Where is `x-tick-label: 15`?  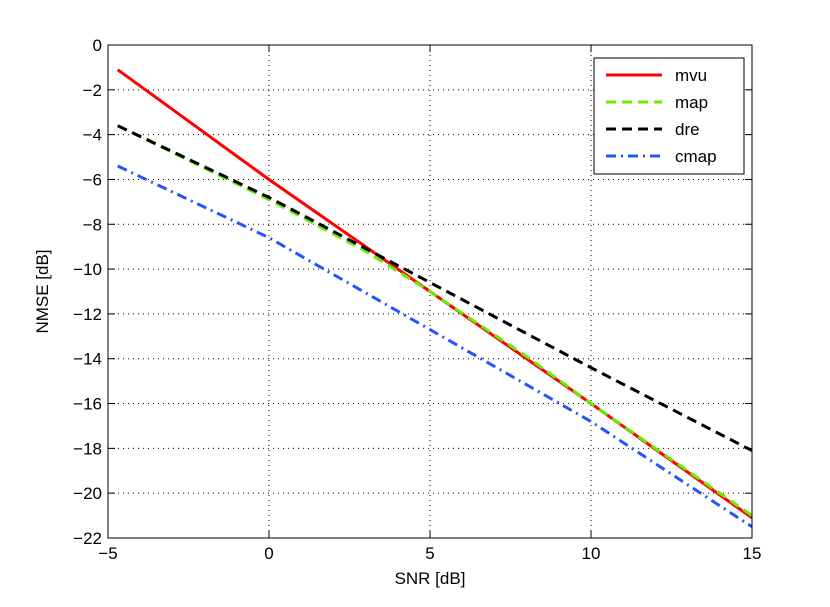 x-tick-label: 15 is located at coordinates (752, 553).